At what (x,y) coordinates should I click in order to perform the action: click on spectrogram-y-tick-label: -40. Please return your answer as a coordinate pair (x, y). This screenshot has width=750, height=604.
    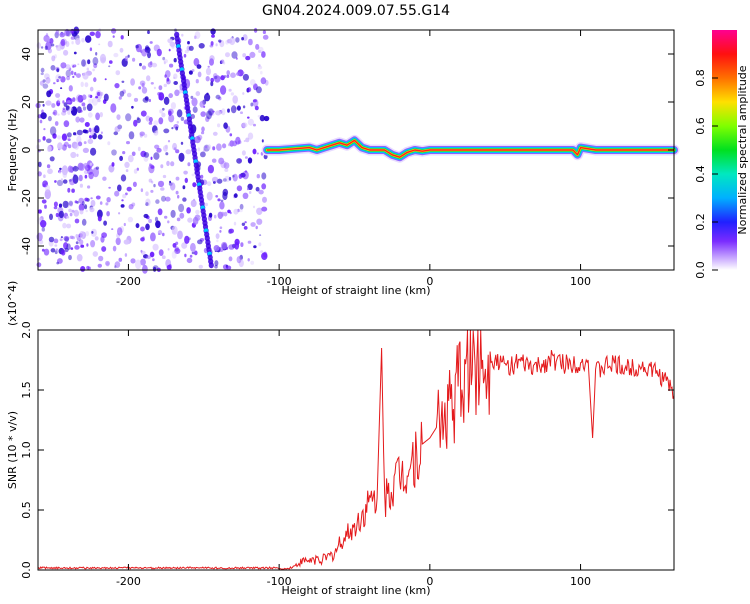
    Looking at the image, I should click on (26, 246).